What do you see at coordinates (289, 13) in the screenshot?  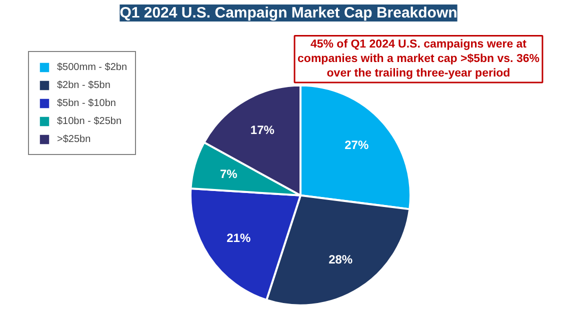 I see `chart-title: Q1 2024 U.S. Campaign Market Cap Breakdown` at bounding box center [289, 13].